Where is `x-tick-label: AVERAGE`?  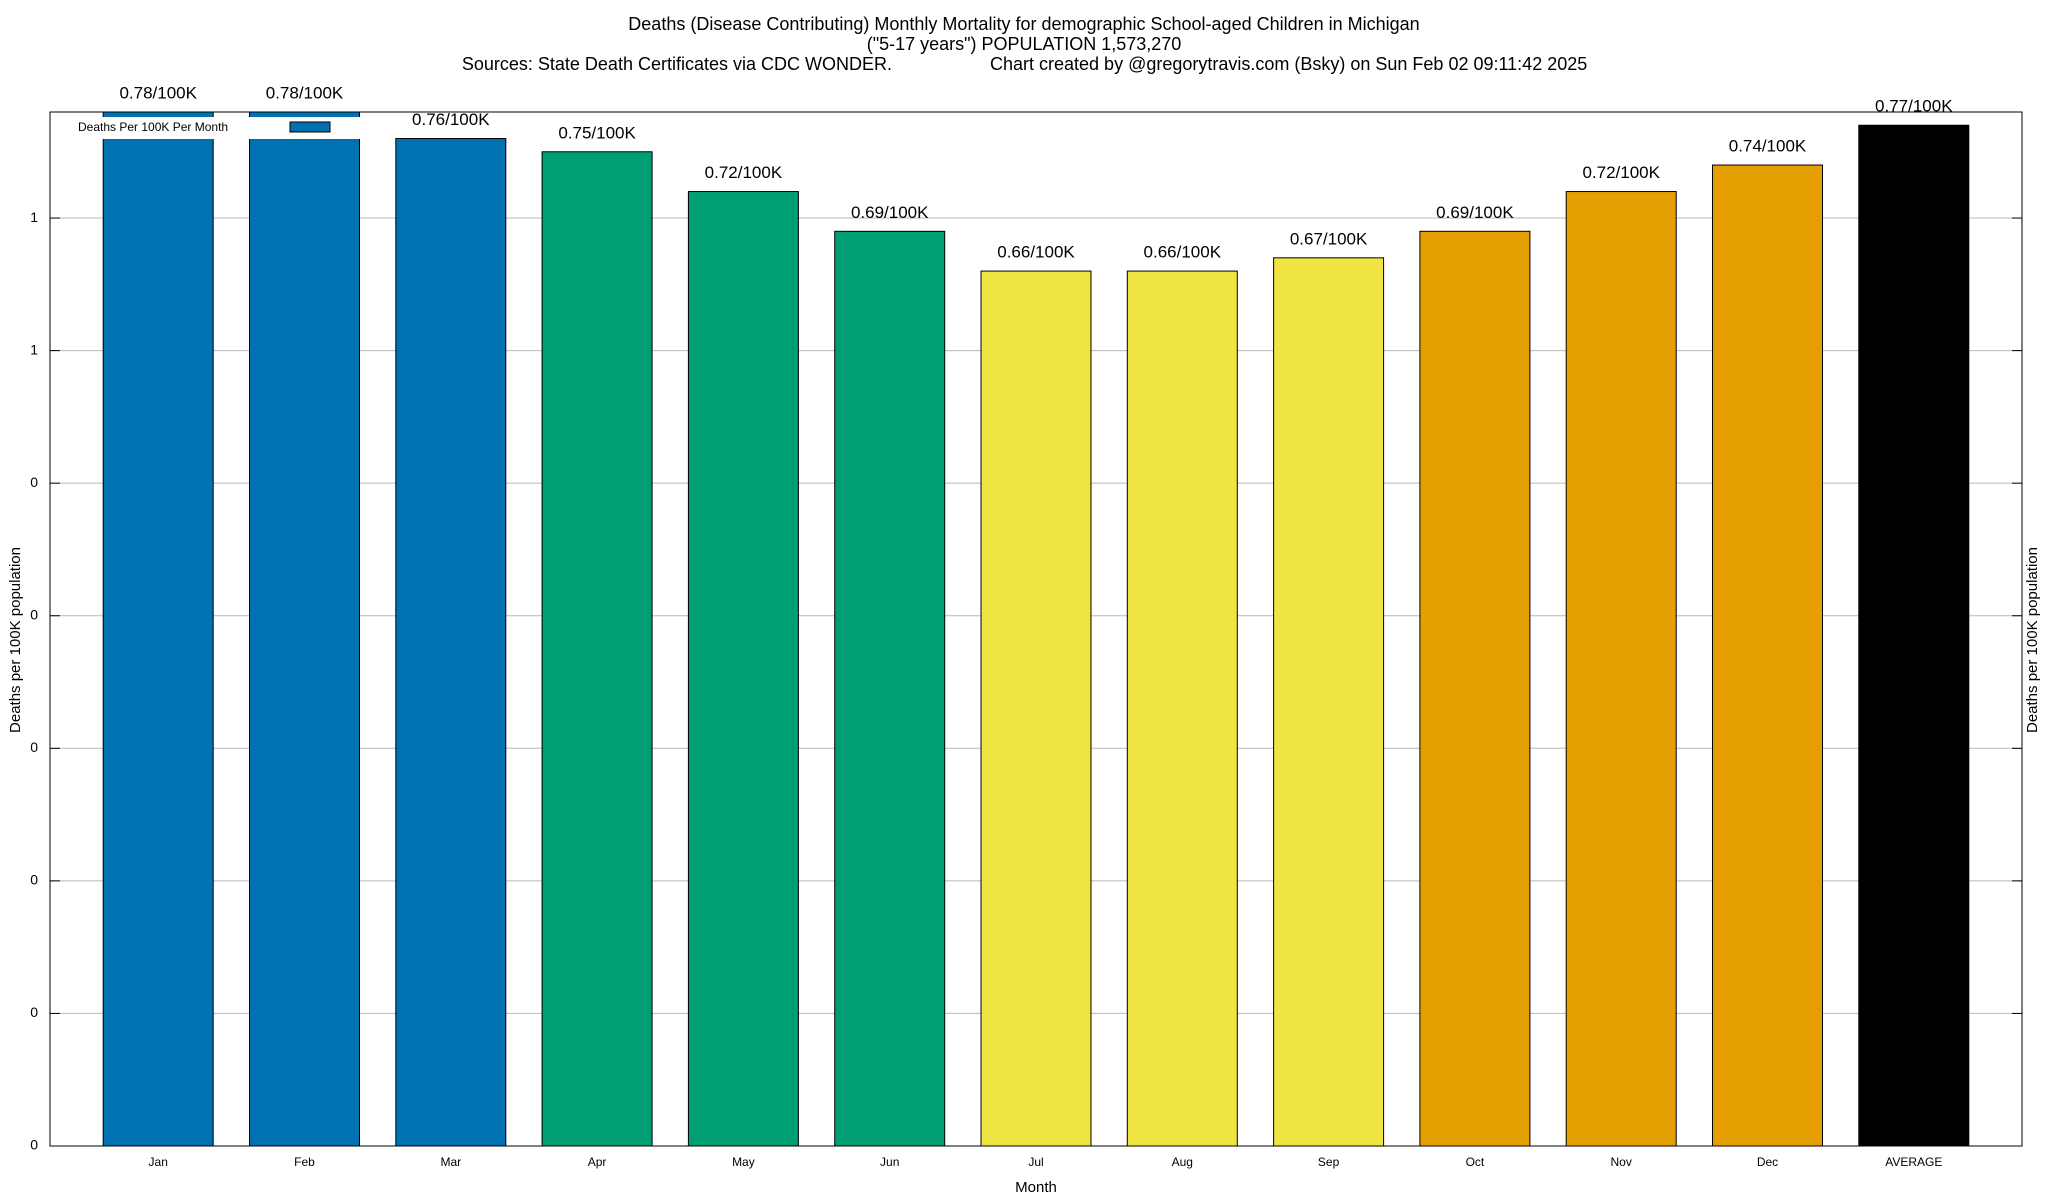
x-tick-label: AVERAGE is located at coordinates (1913, 1162).